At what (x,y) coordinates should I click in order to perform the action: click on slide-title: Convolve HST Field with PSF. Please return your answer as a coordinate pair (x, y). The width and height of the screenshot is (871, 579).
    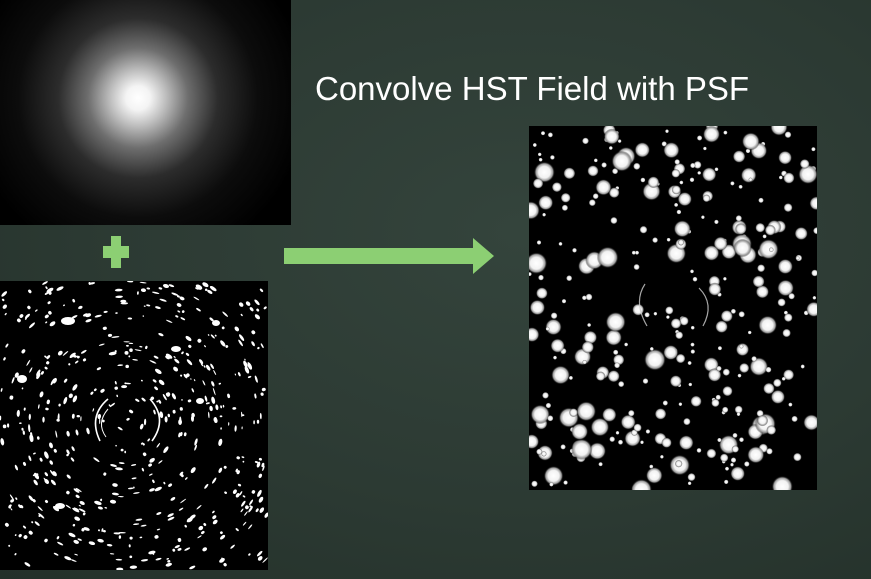
    Looking at the image, I should click on (532, 88).